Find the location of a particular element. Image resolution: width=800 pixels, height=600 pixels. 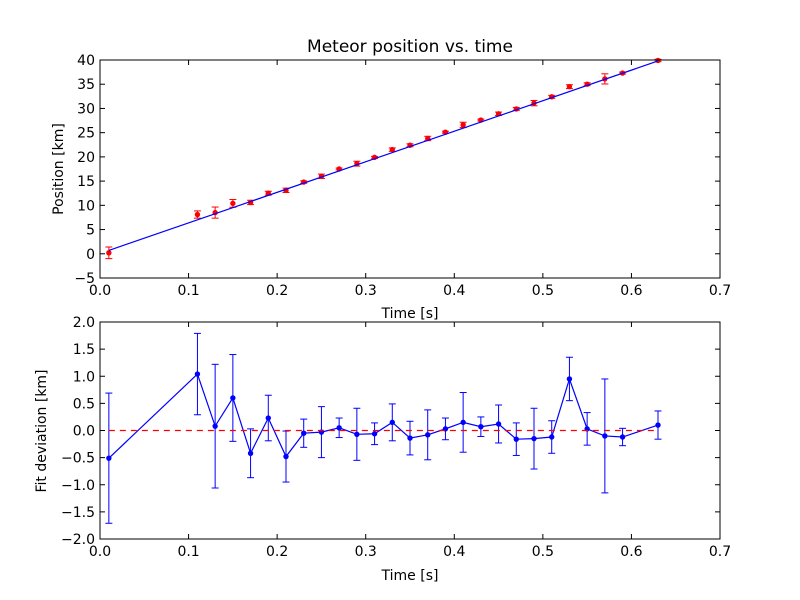

position-x-tick-label: 0.4 is located at coordinates (454, 291).